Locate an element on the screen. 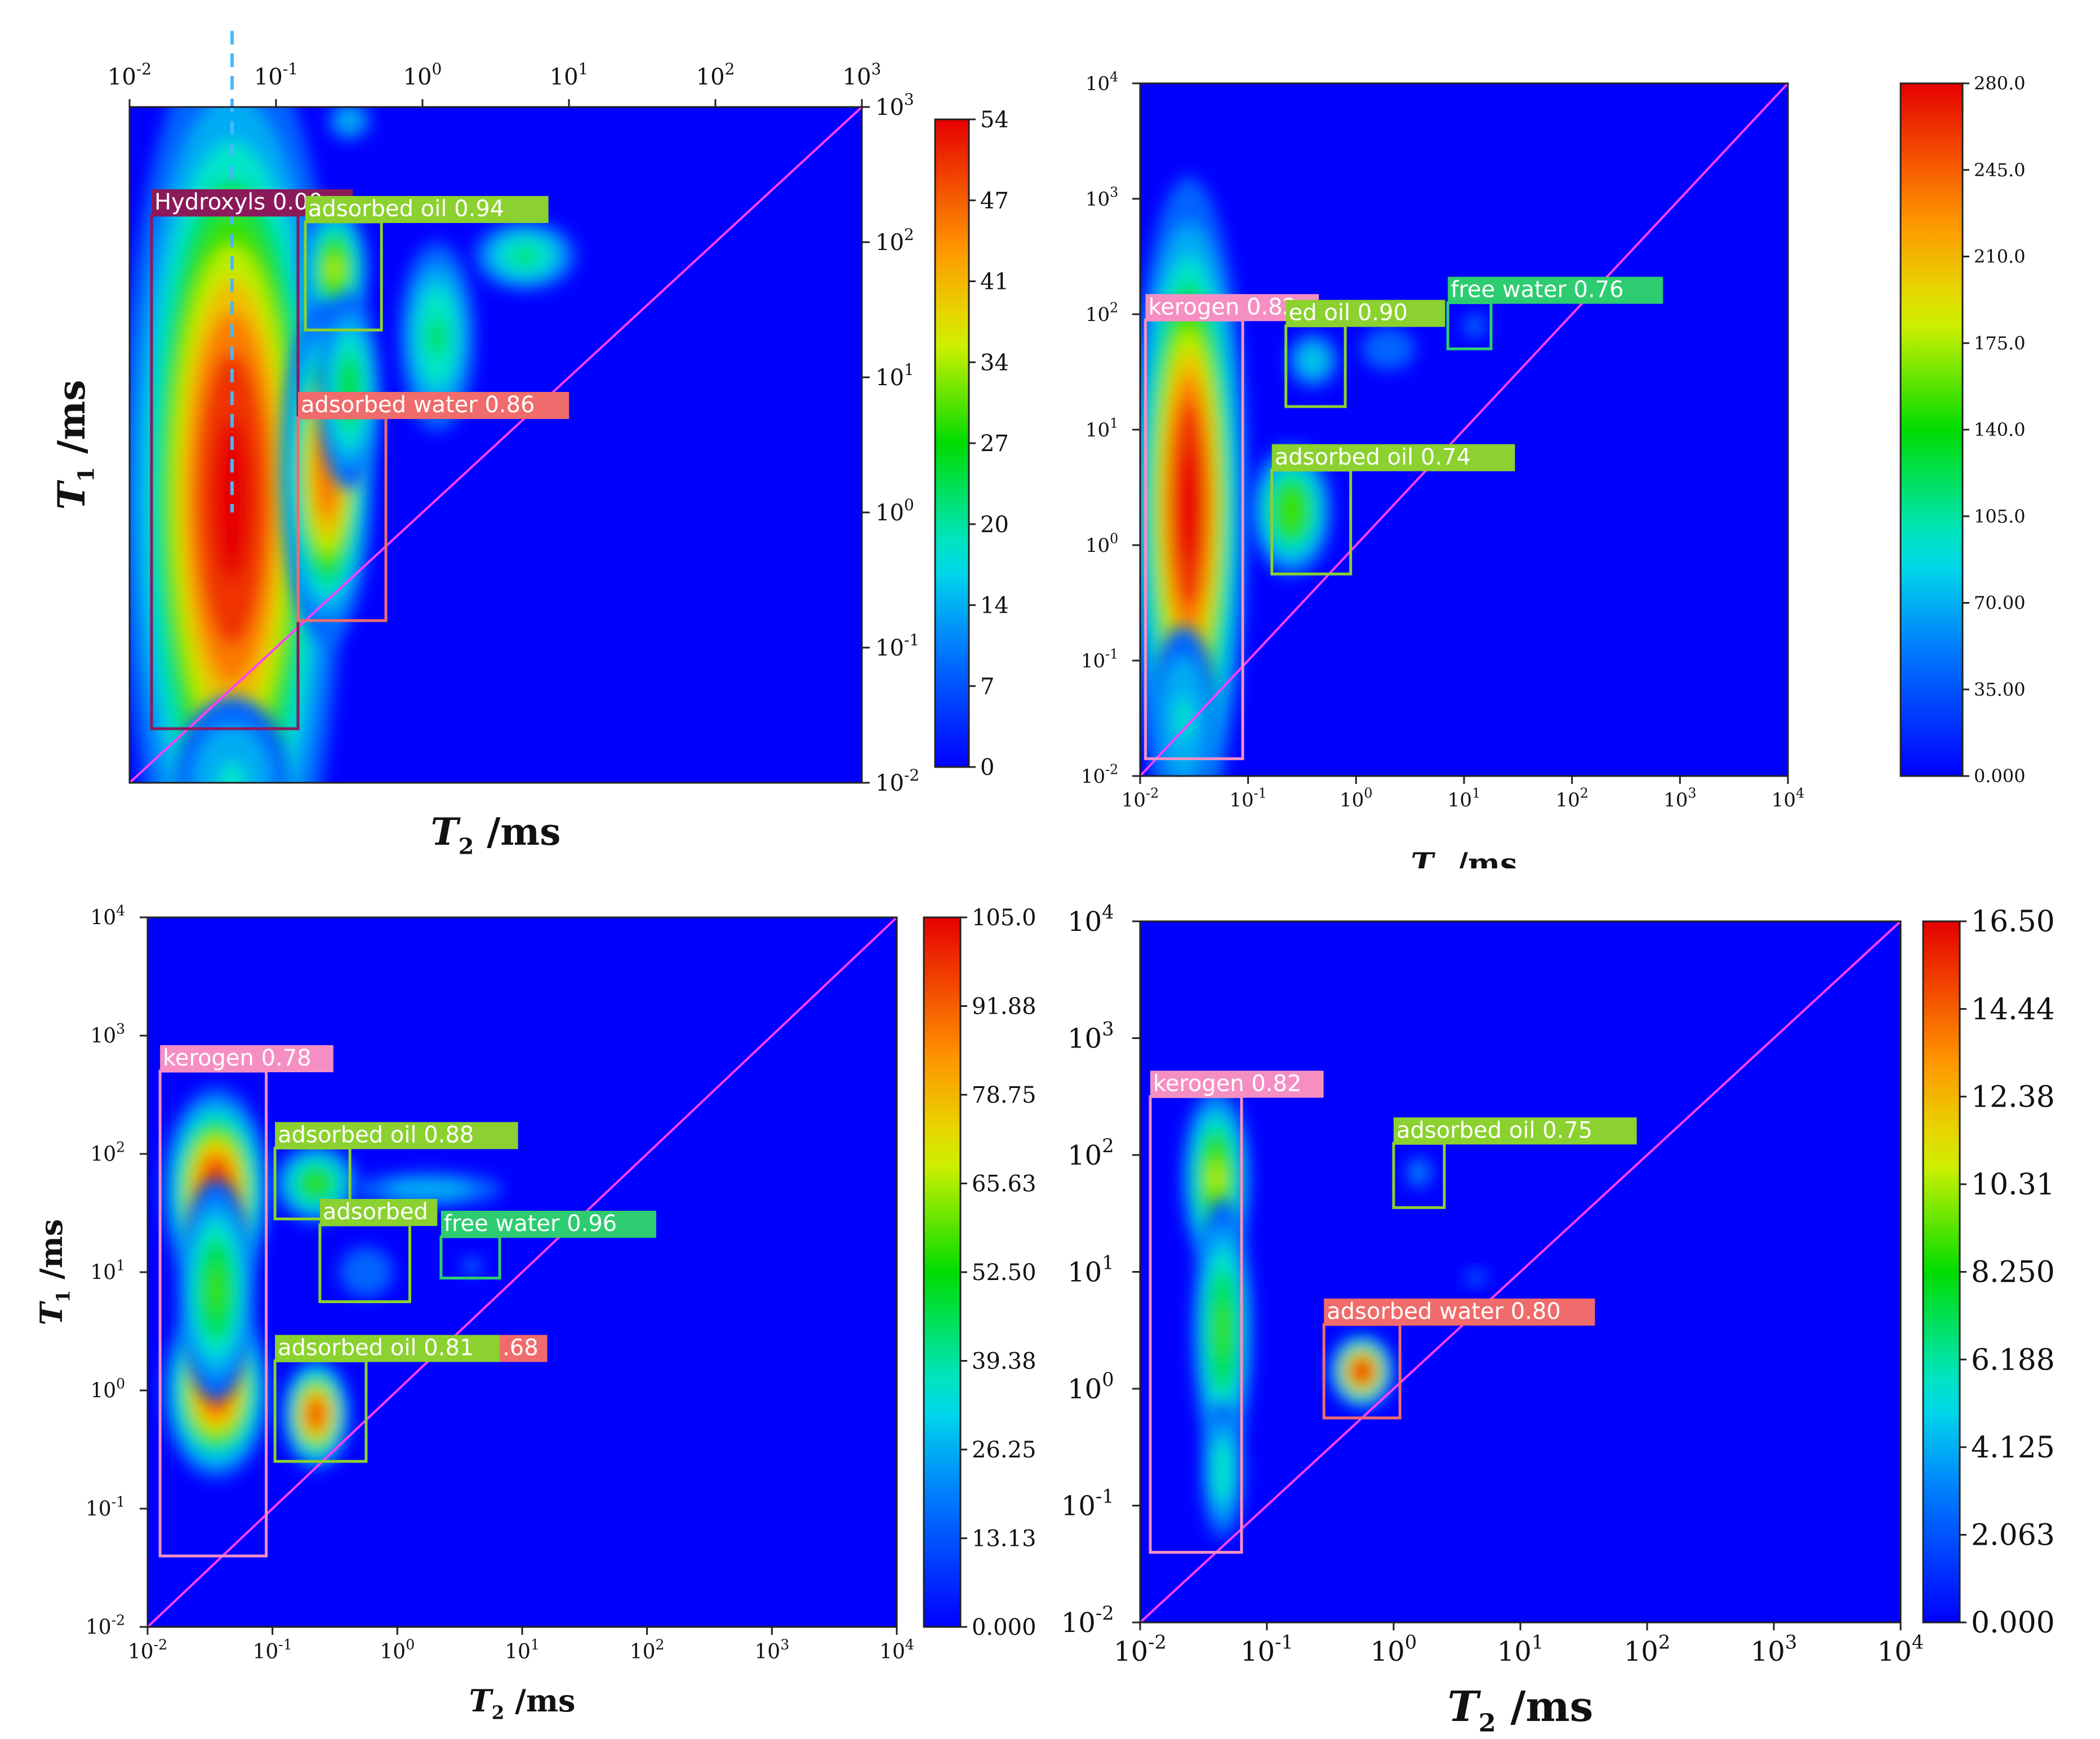 This screenshot has width=2100, height=1739. colorbar-tick-label: 52.50 is located at coordinates (1004, 1273).